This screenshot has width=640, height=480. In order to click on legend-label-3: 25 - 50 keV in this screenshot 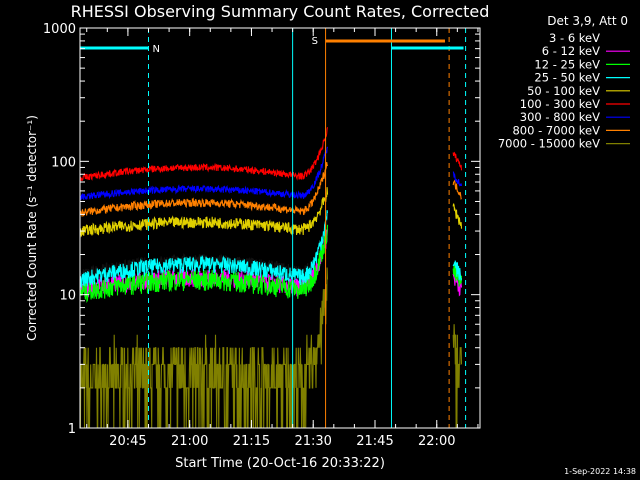, I will do `click(567, 78)`.